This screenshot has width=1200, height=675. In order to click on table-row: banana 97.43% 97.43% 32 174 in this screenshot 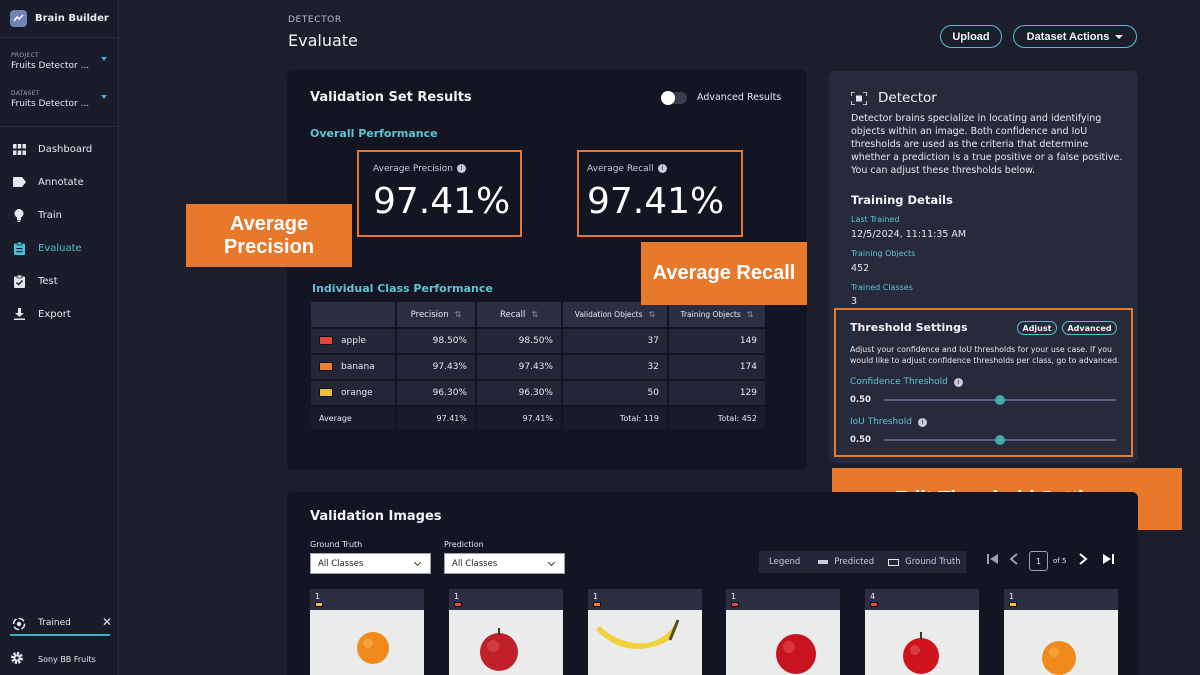, I will do `click(539, 367)`.